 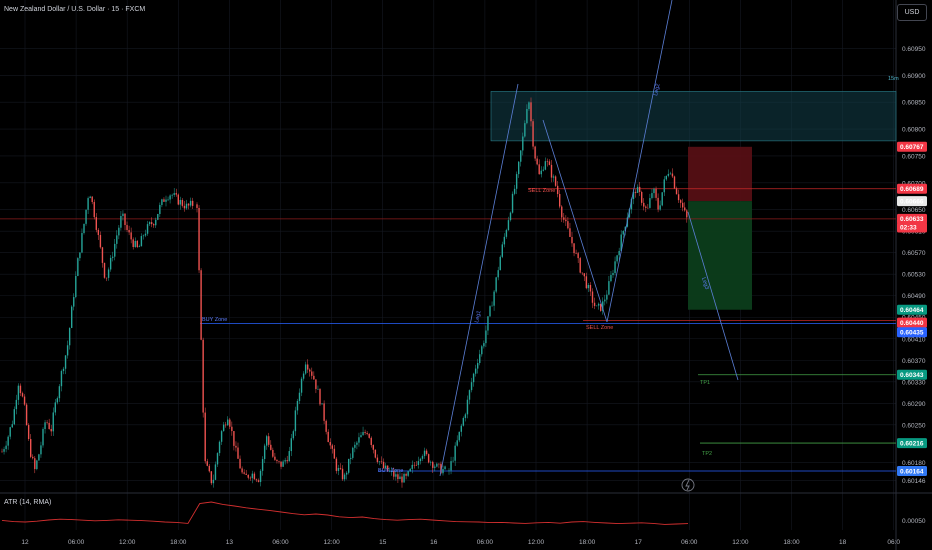 What do you see at coordinates (707, 454) in the screenshot?
I see `tp2-label: TP2` at bounding box center [707, 454].